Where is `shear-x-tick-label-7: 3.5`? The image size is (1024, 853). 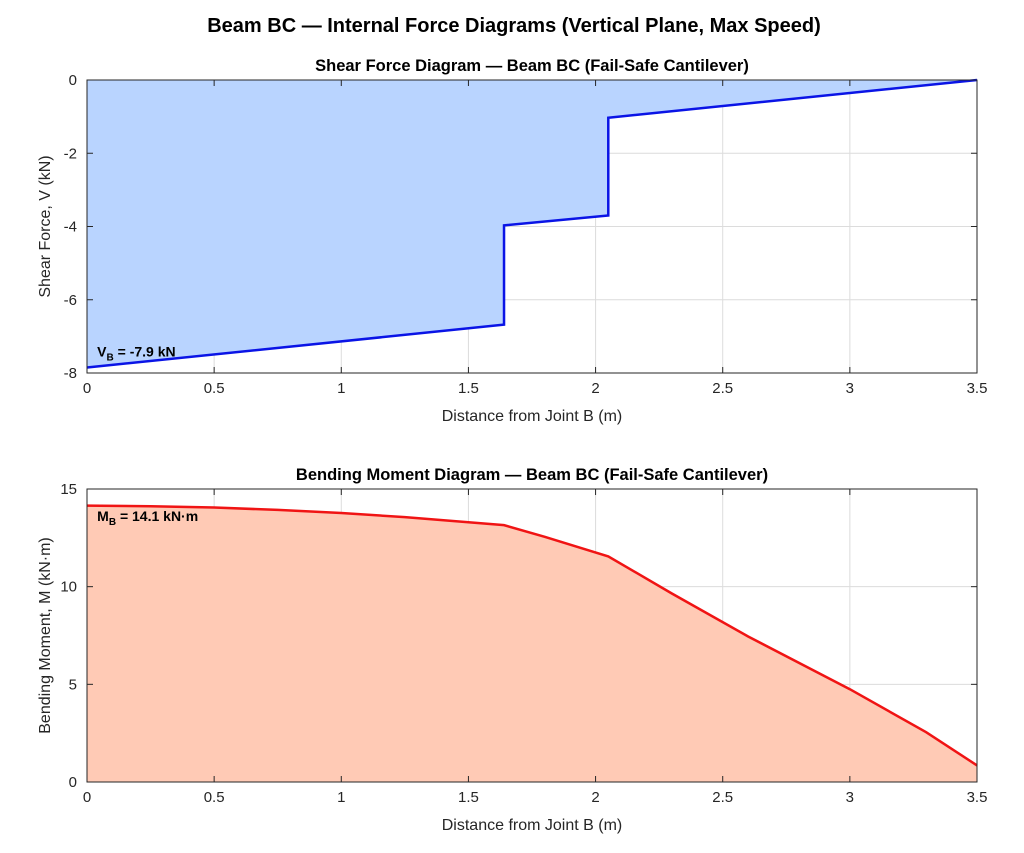 shear-x-tick-label-7: 3.5 is located at coordinates (977, 388).